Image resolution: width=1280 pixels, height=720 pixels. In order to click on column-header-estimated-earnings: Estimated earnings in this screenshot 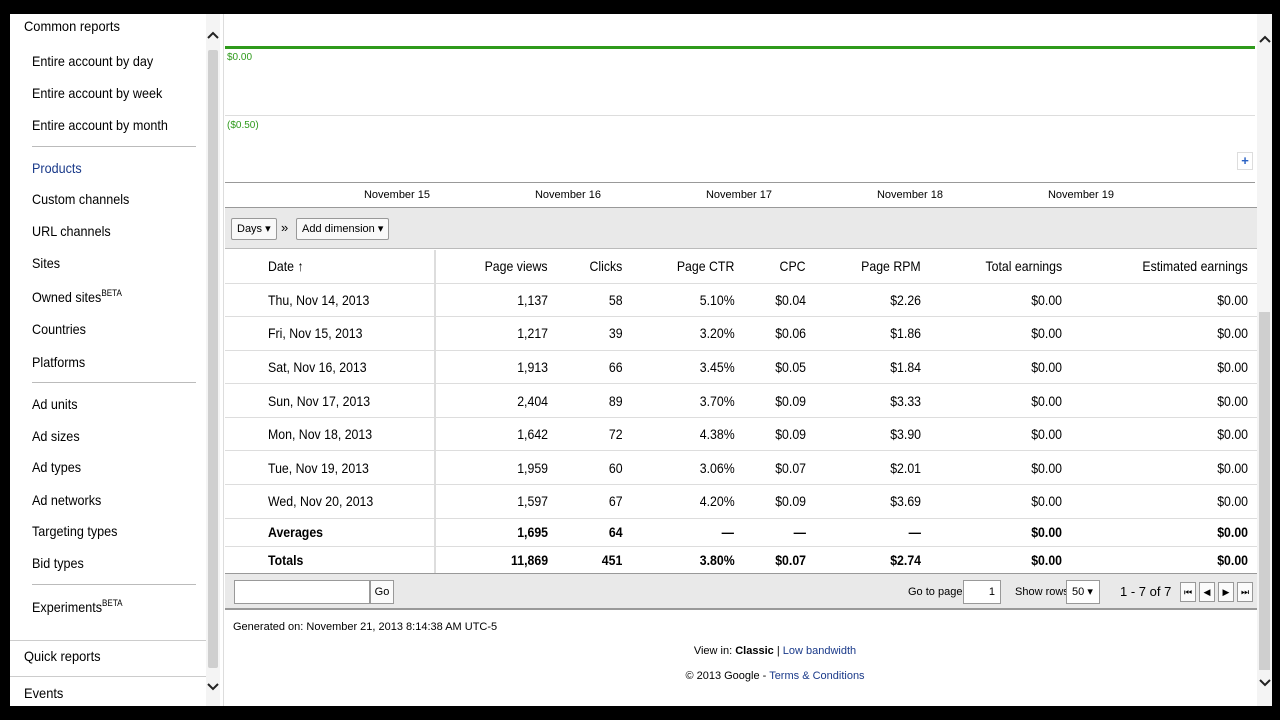, I will do `click(1164, 267)`.